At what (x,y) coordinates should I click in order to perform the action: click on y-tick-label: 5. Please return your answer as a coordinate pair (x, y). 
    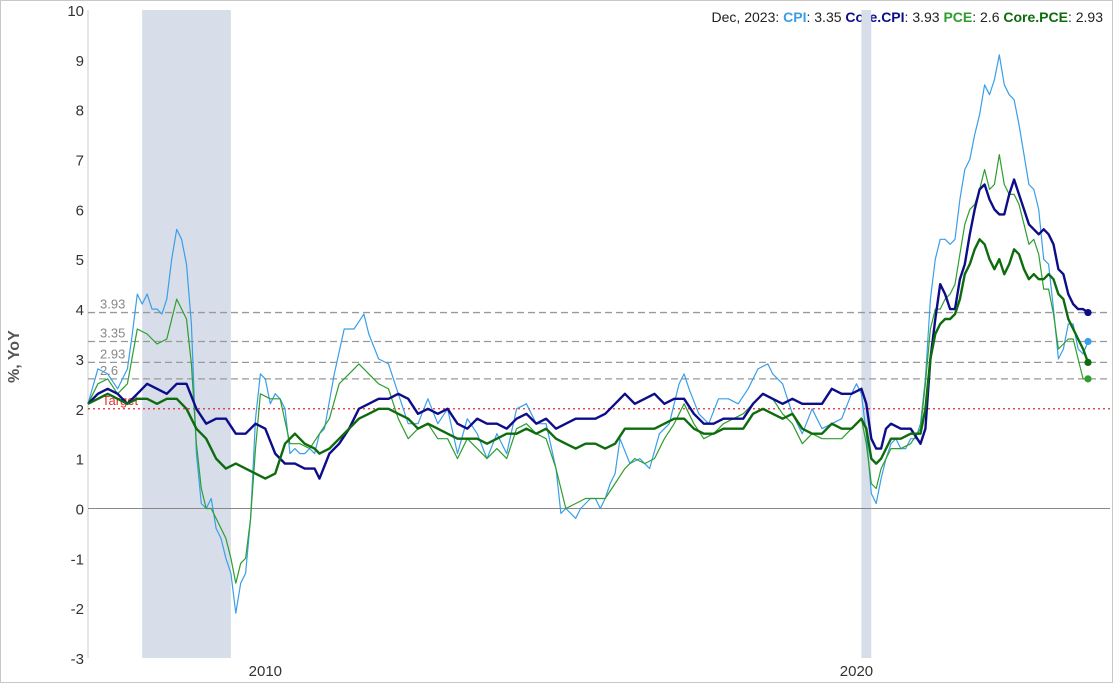
    Looking at the image, I should click on (80, 260).